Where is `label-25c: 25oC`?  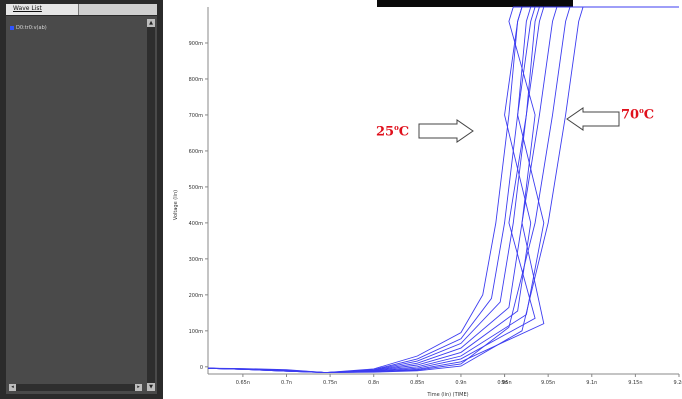 label-25c: 25oC is located at coordinates (392, 131).